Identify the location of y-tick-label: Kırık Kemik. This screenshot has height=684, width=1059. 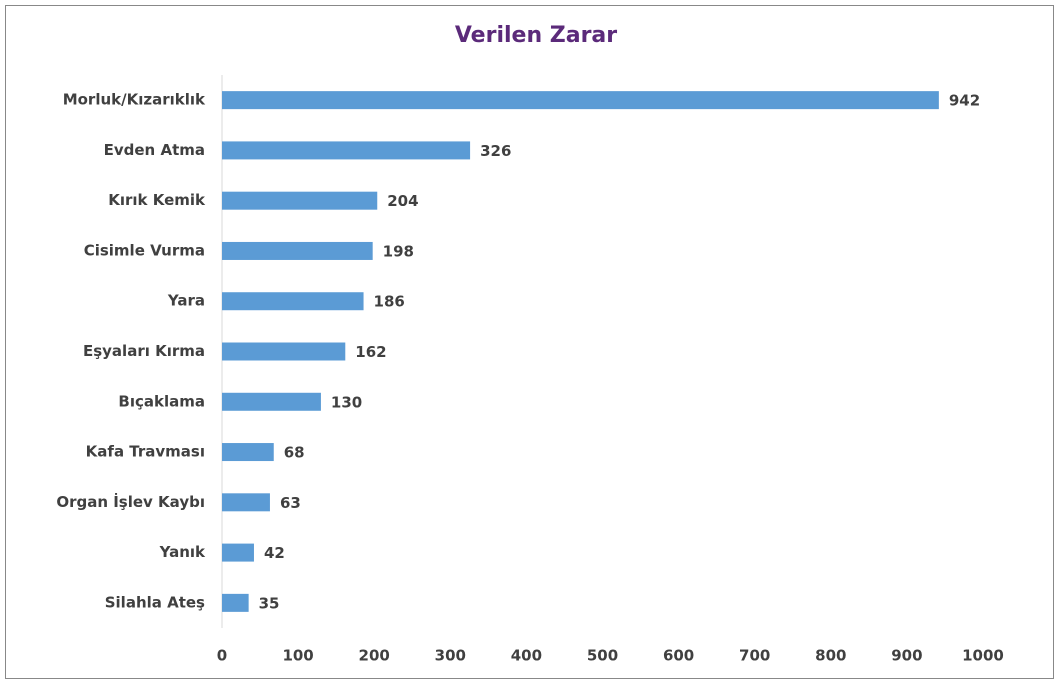
(157, 200).